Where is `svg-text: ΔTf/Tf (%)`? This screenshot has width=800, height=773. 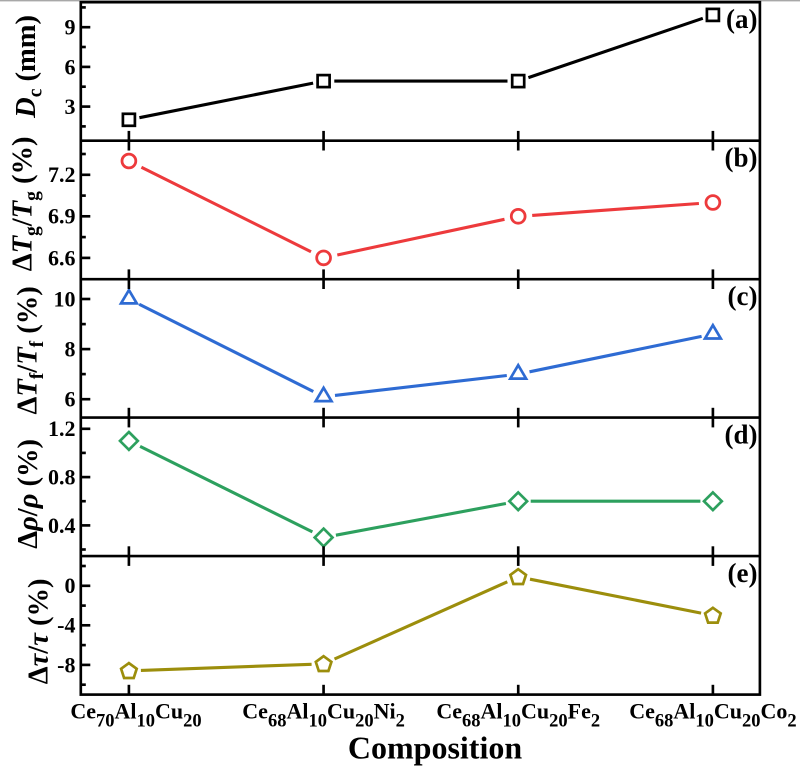 svg-text: ΔTf/Tf (%) is located at coordinates (31, 350).